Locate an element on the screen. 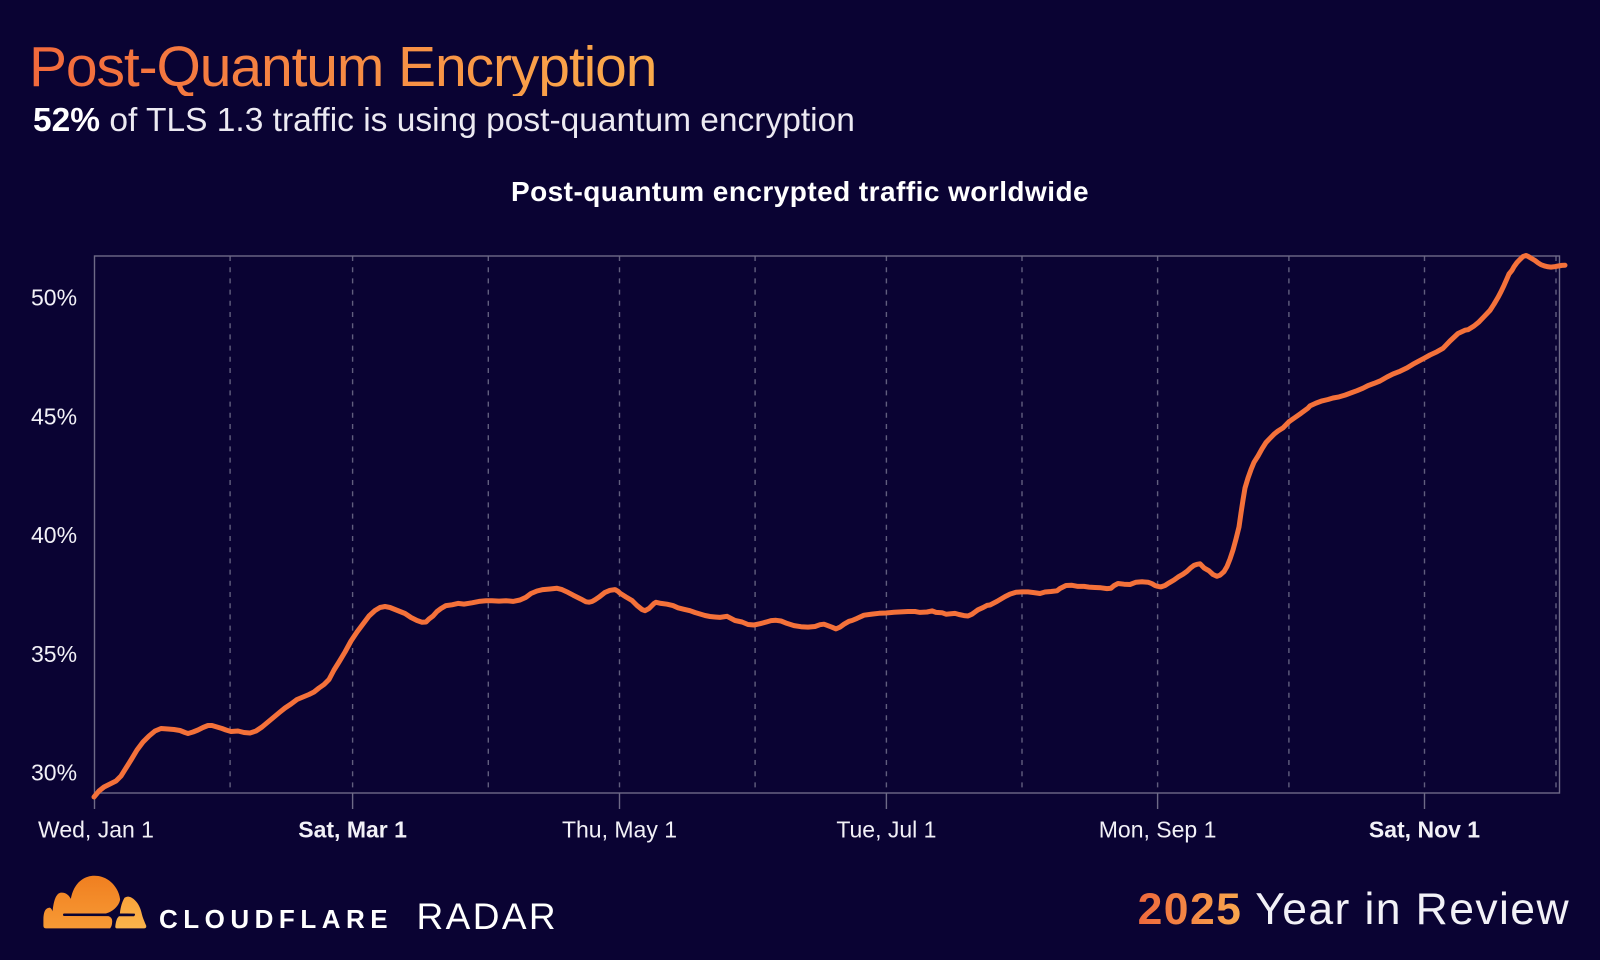 This screenshot has height=960, width=1600. svg-text: Wed, Jan 1 is located at coordinates (96, 830).